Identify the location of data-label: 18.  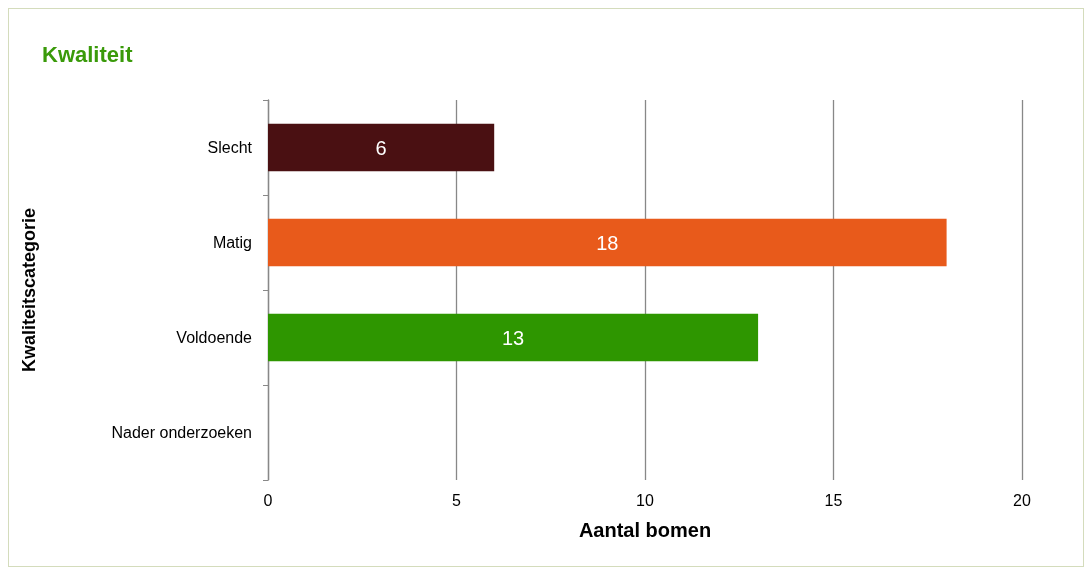
(607, 242).